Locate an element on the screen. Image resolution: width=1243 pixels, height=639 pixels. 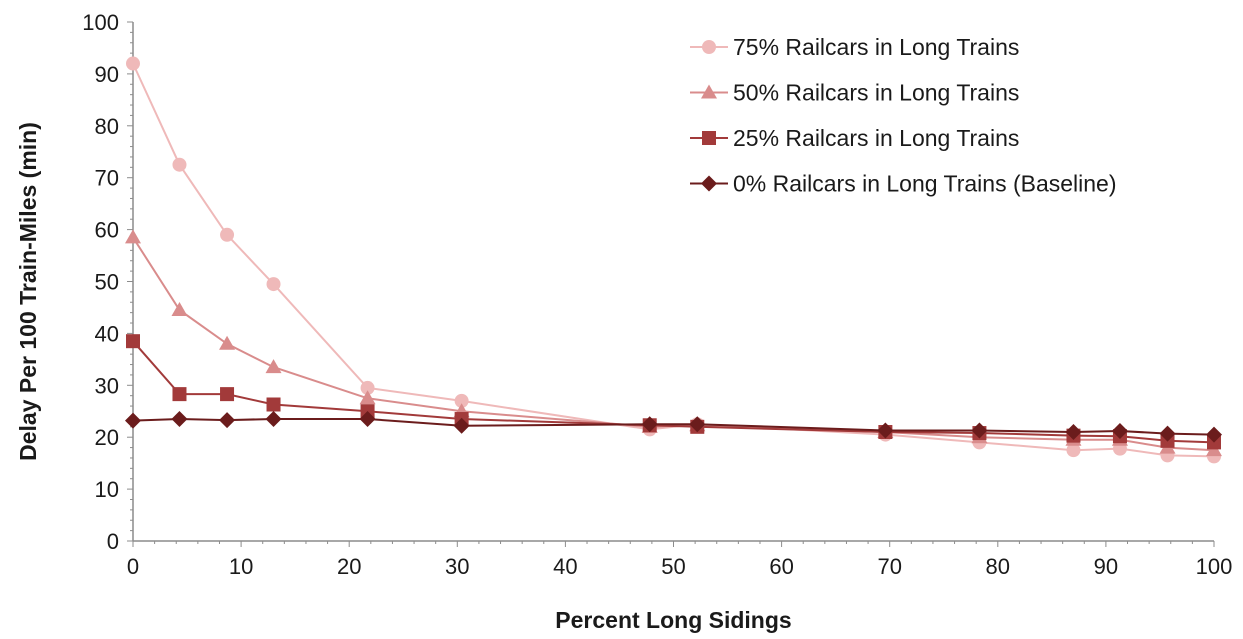
x-tick-label: 10 is located at coordinates (241, 566).